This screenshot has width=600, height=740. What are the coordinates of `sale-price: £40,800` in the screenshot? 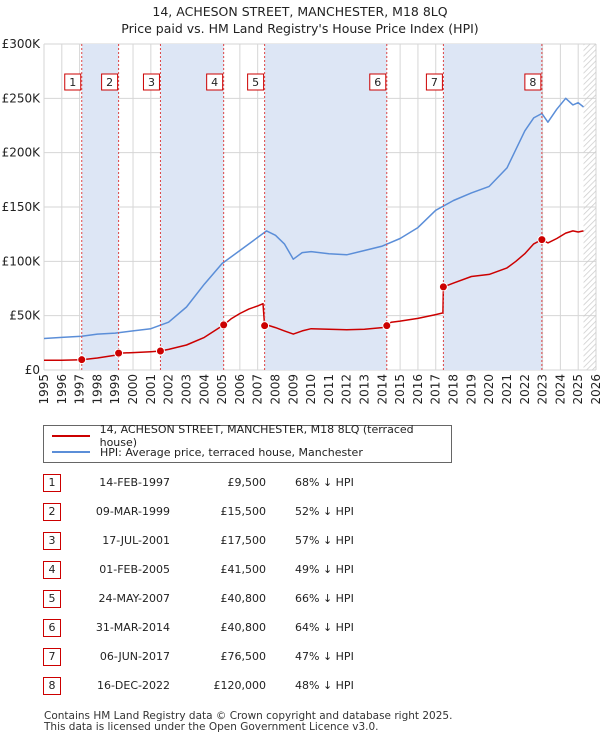 It's located at (243, 598).